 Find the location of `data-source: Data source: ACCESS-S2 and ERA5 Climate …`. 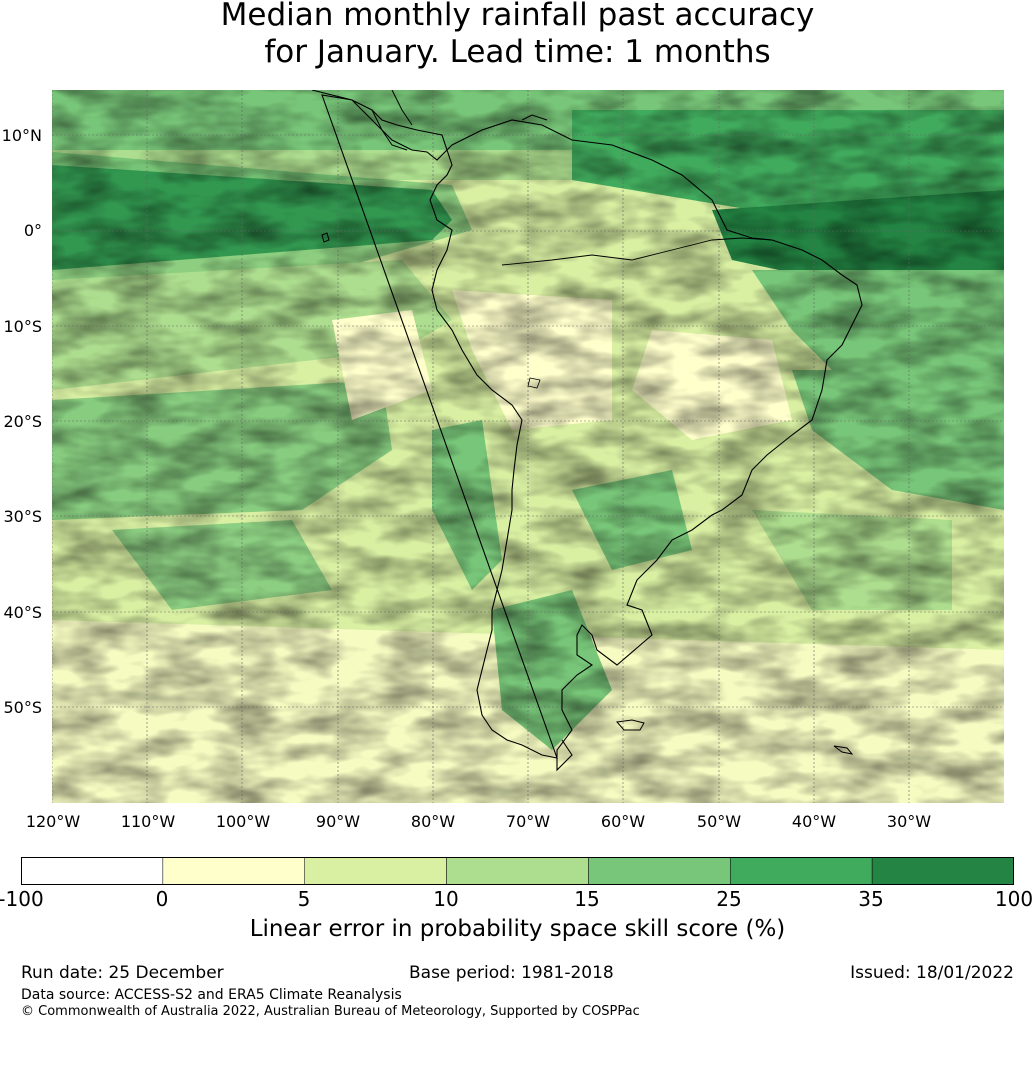

data-source: Data source: ACCESS-S2 and ERA5 Climate … is located at coordinates (211, 995).